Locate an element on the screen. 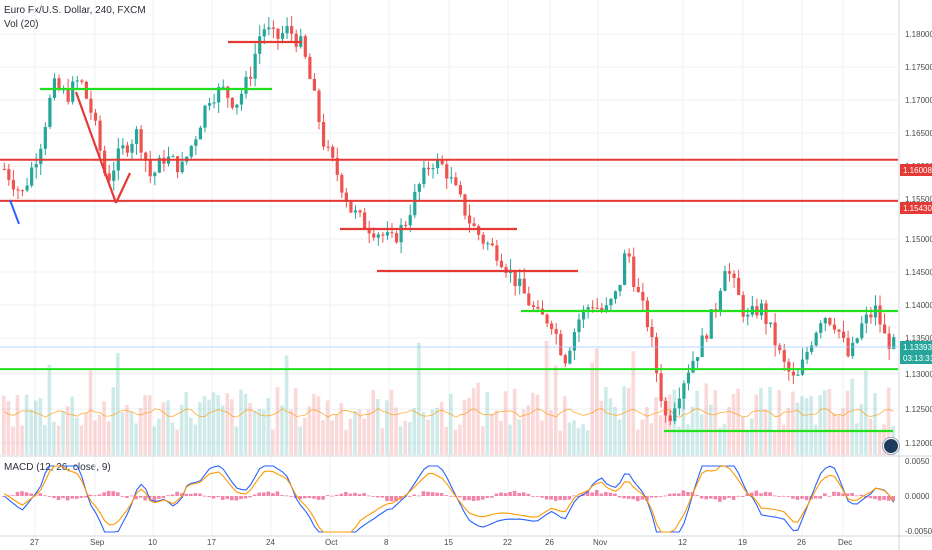 The width and height of the screenshot is (932, 550). settings-icon is located at coordinates (891, 446).